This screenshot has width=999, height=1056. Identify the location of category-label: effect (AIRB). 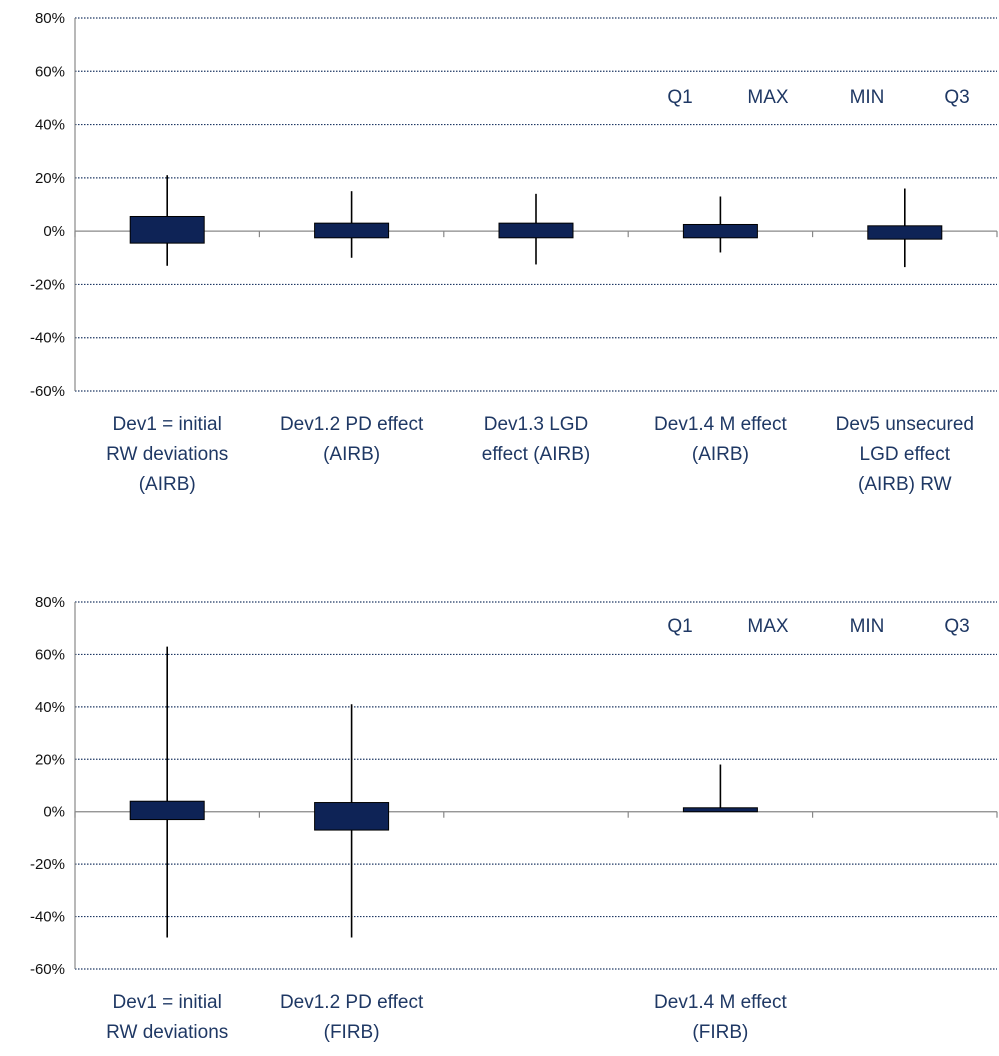
(536, 454).